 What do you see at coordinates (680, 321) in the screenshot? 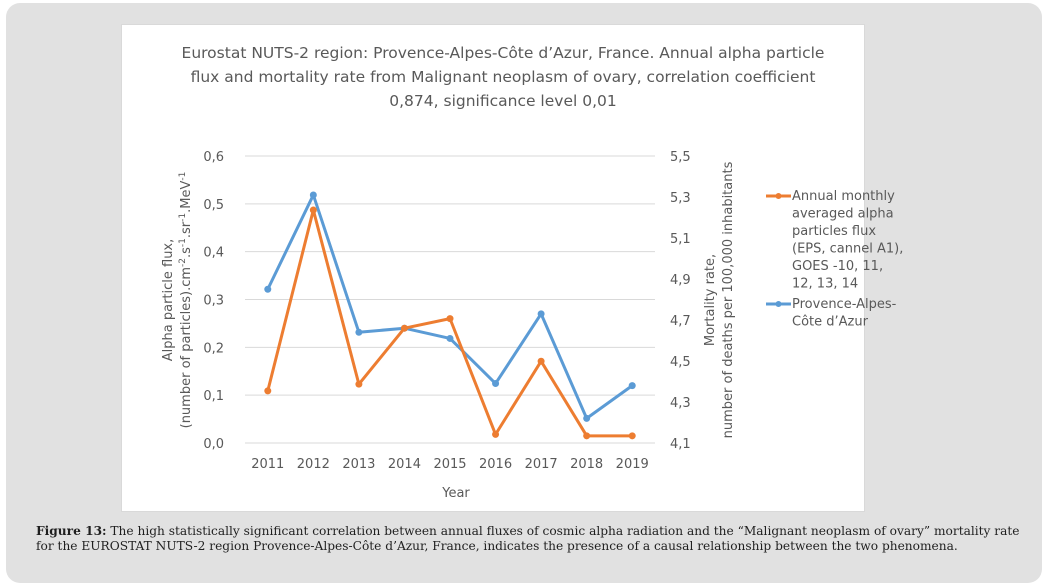
I see `right-tick-label: 4,7` at bounding box center [680, 321].